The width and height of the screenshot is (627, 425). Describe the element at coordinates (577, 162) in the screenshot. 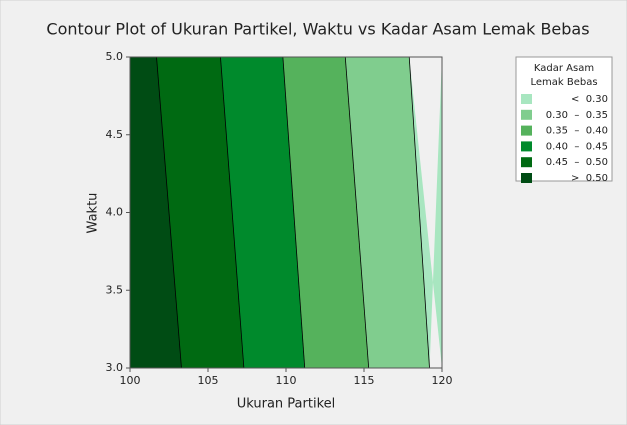

I see `legend-label: 0.45 – 0.50` at that location.